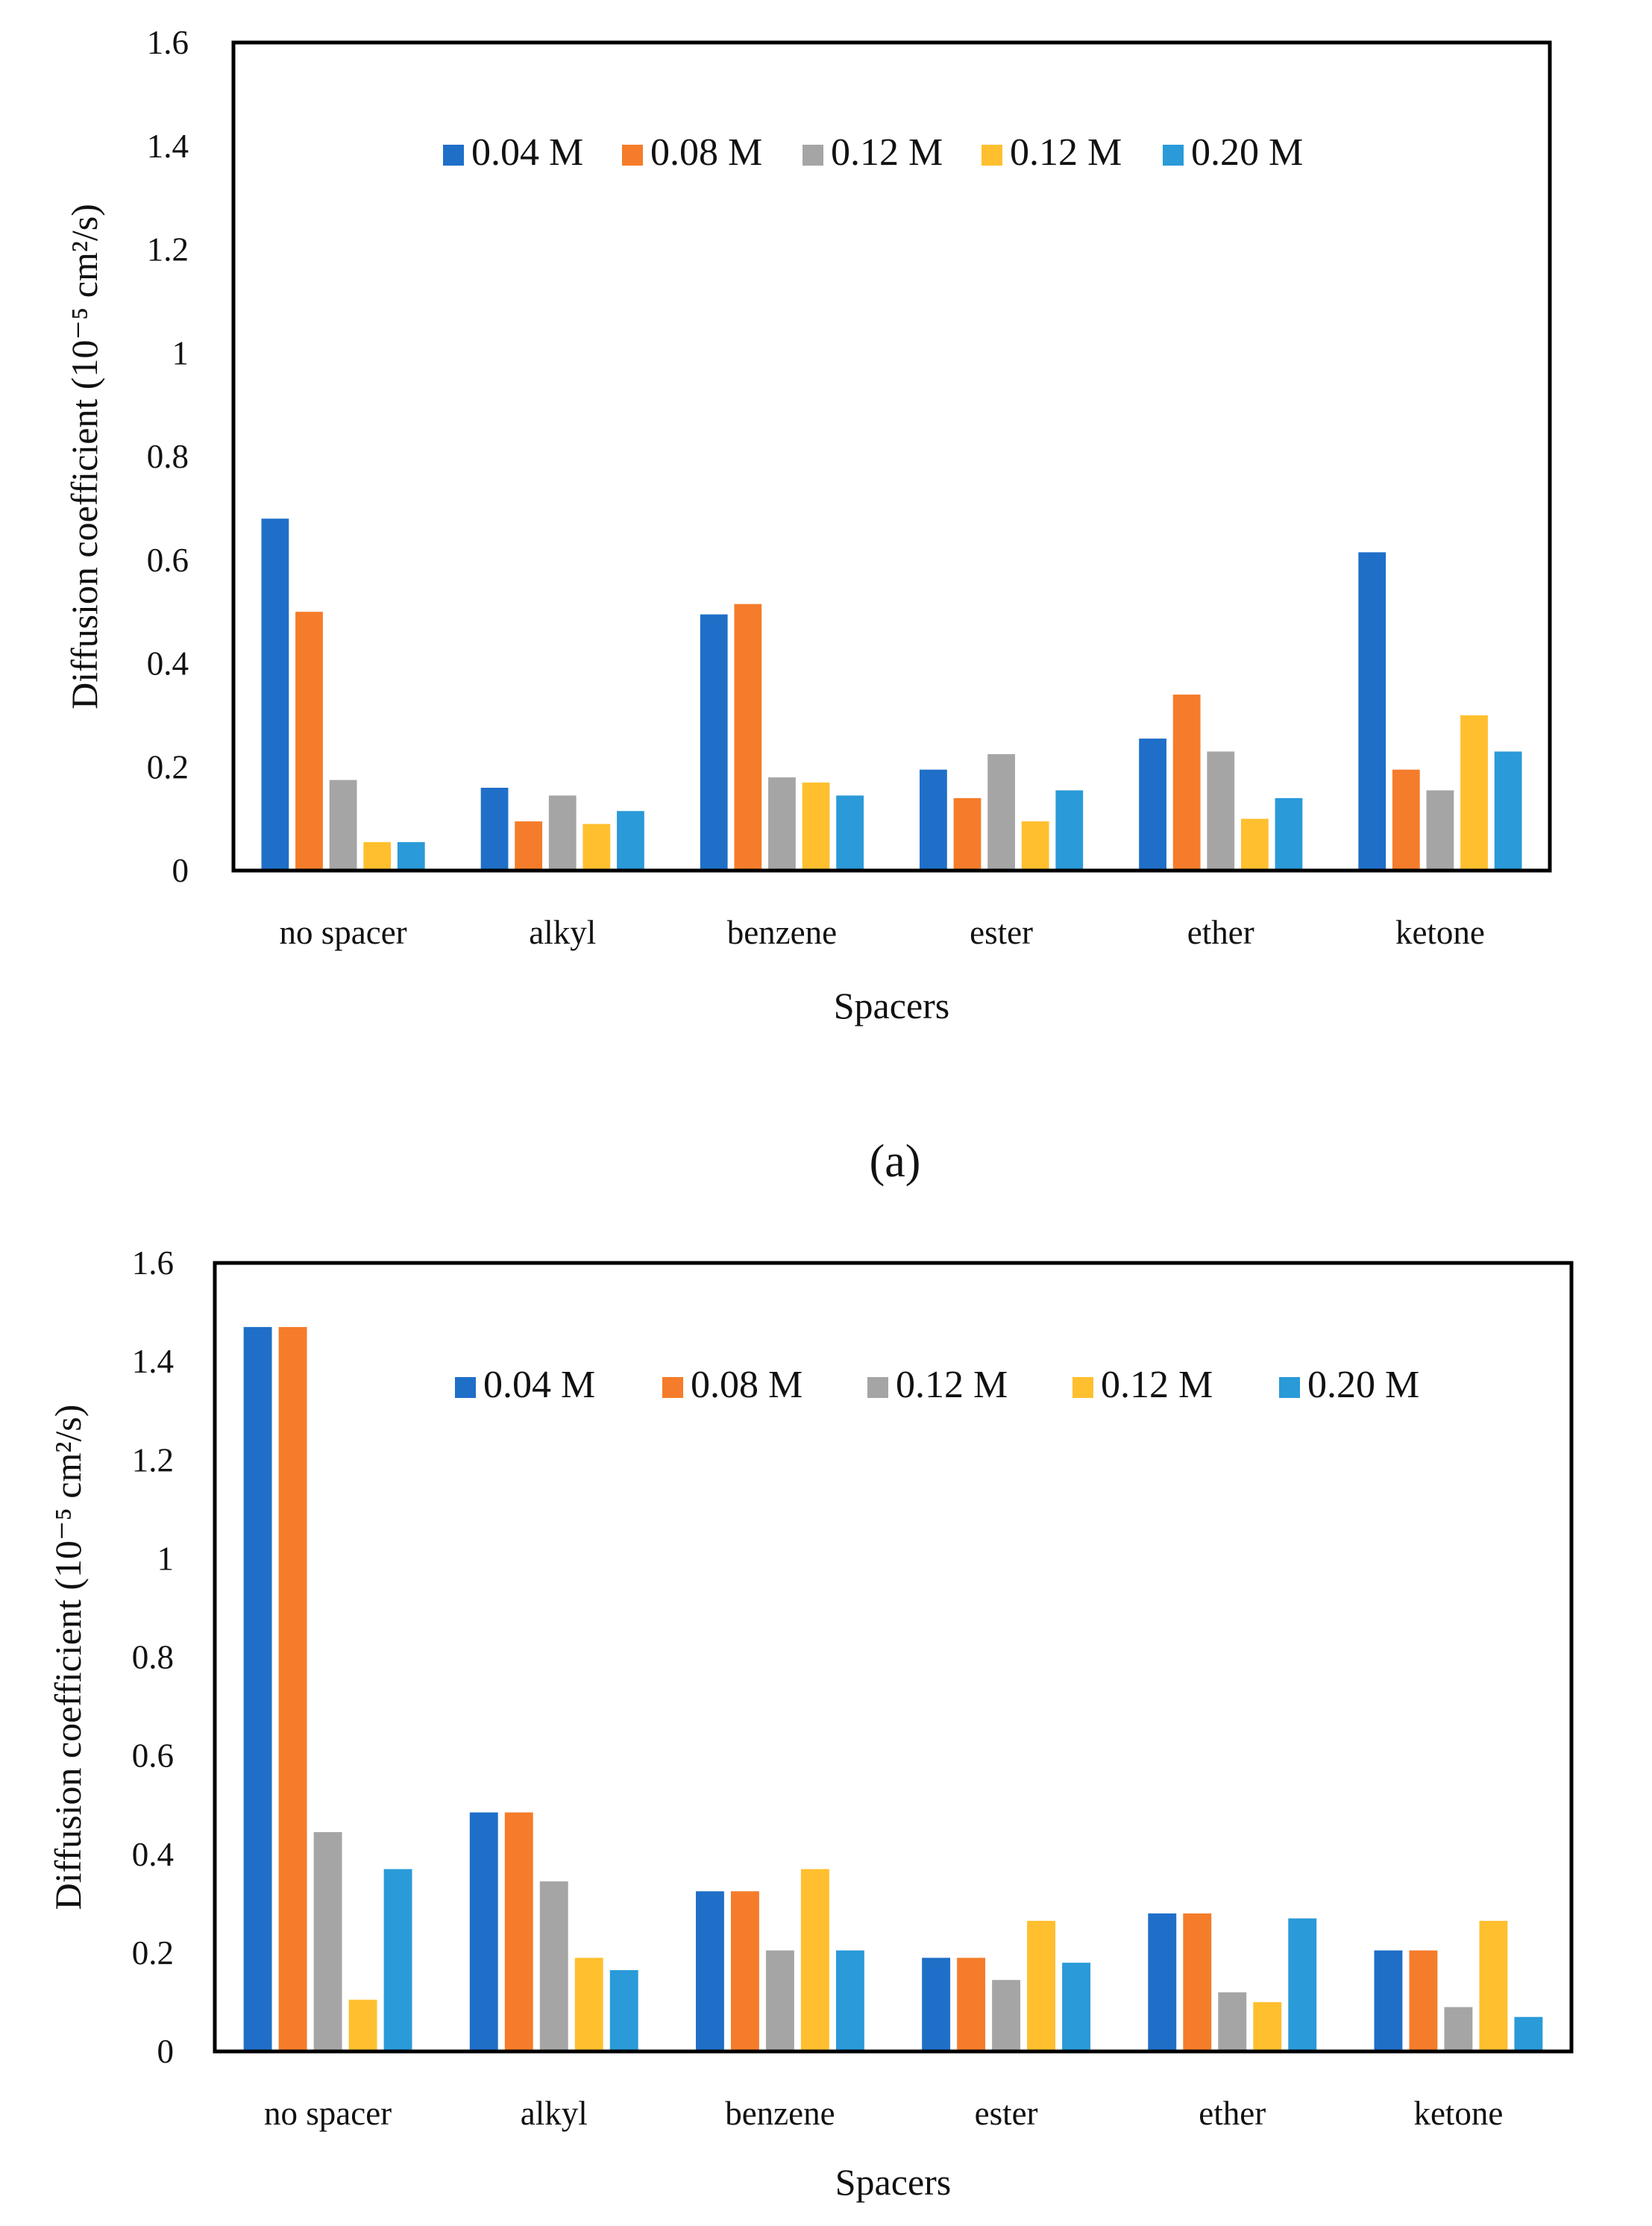 Image resolution: width=1652 pixels, height=2226 pixels. I want to click on y-tick-label: 1.6, so click(168, 42).